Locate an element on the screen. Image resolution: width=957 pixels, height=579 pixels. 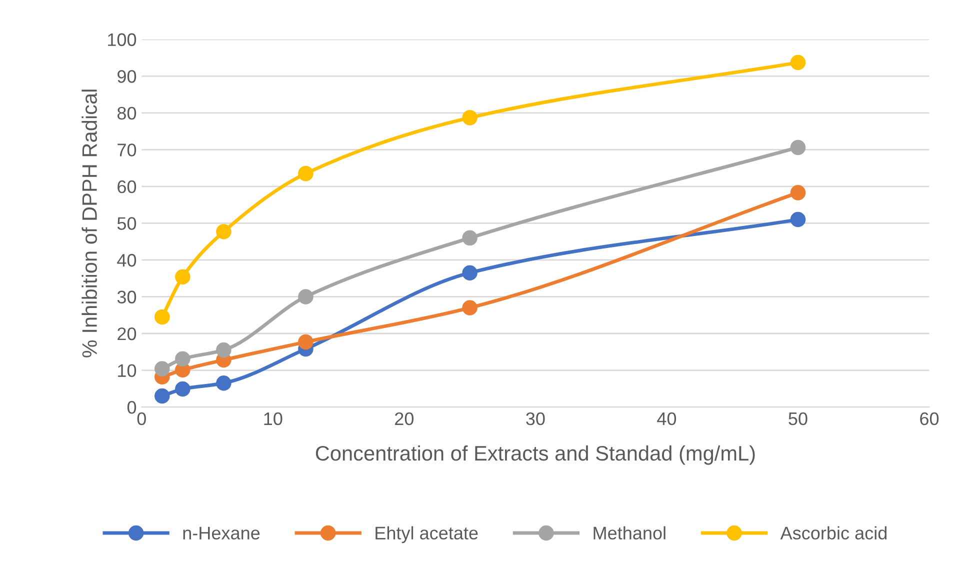
legend-label: n-Hexane is located at coordinates (221, 533).